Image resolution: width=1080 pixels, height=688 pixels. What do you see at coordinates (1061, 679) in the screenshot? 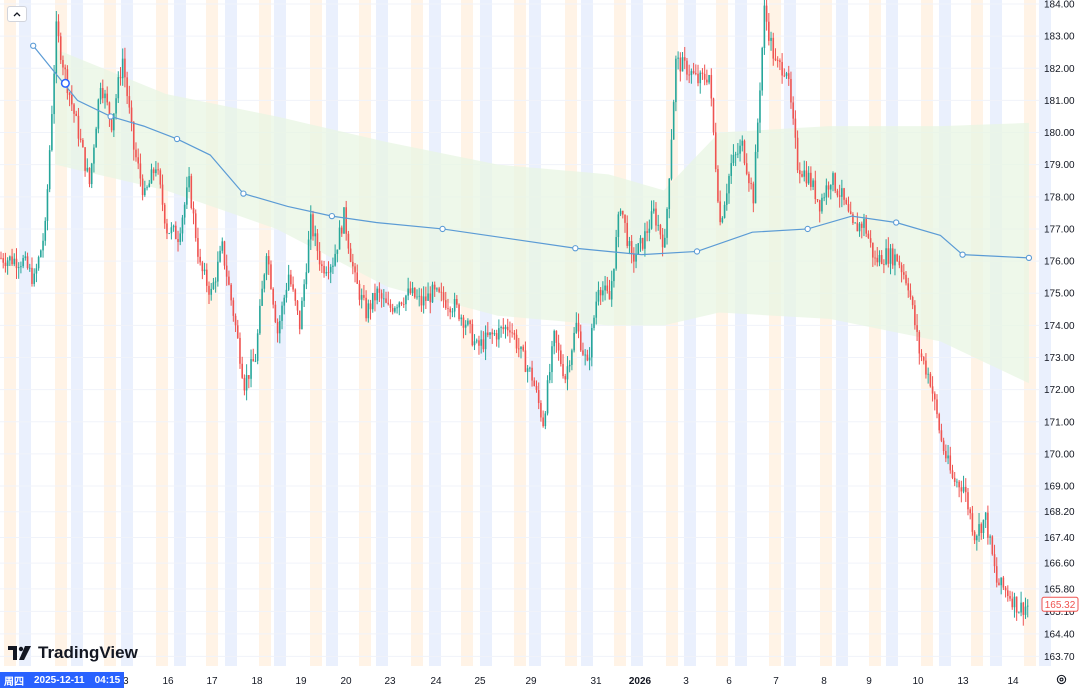
I see `settings-button` at bounding box center [1061, 679].